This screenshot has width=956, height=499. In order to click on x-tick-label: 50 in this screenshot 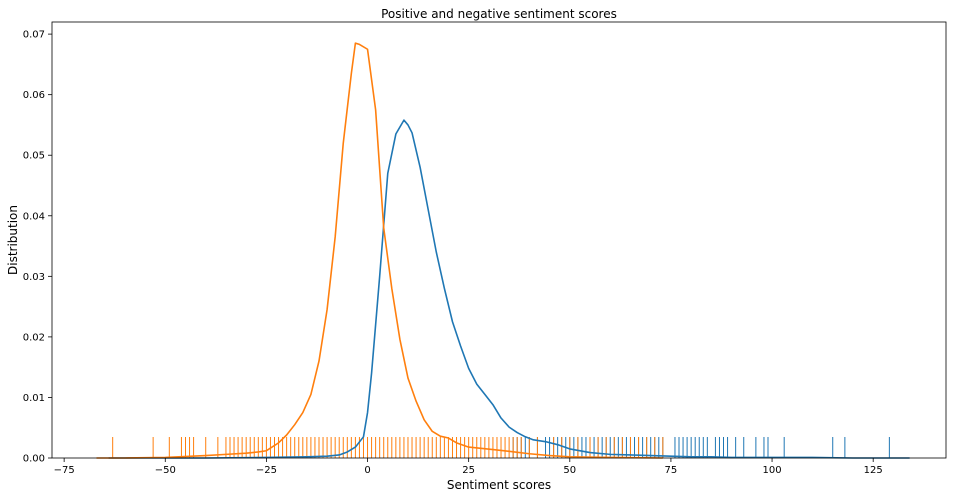, I will do `click(569, 470)`.